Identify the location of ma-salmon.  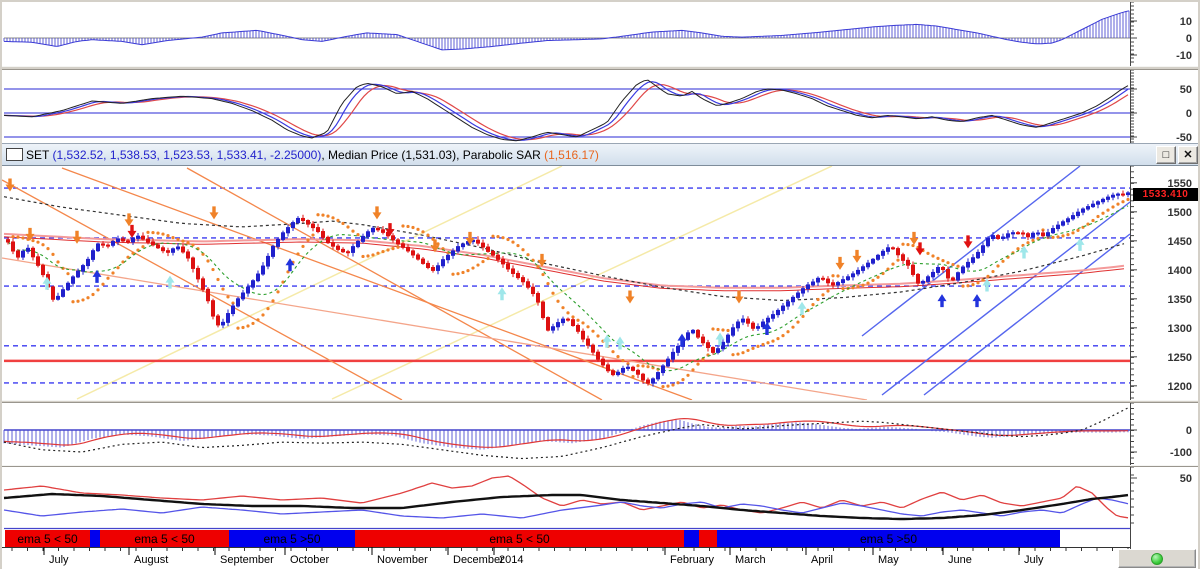
(564, 260).